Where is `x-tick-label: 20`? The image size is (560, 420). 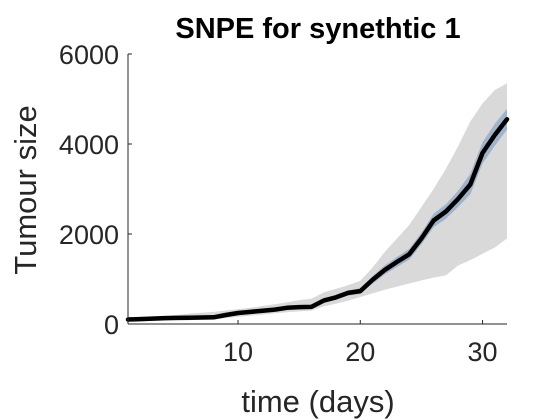 x-tick-label: 20 is located at coordinates (360, 352).